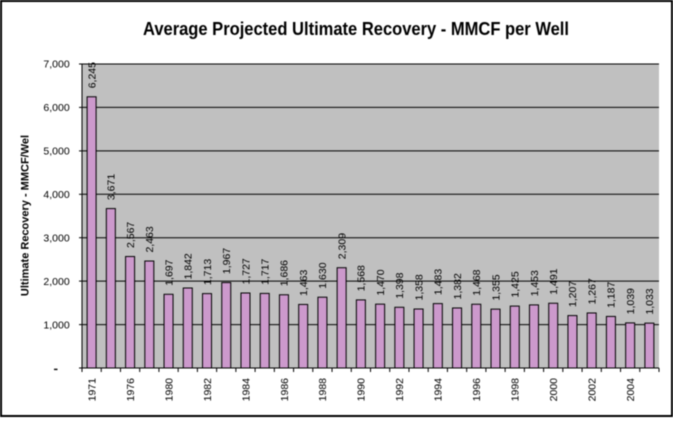 This screenshot has width=673, height=422. What do you see at coordinates (477, 282) in the screenshot?
I see `svg-text: 1,468` at bounding box center [477, 282].